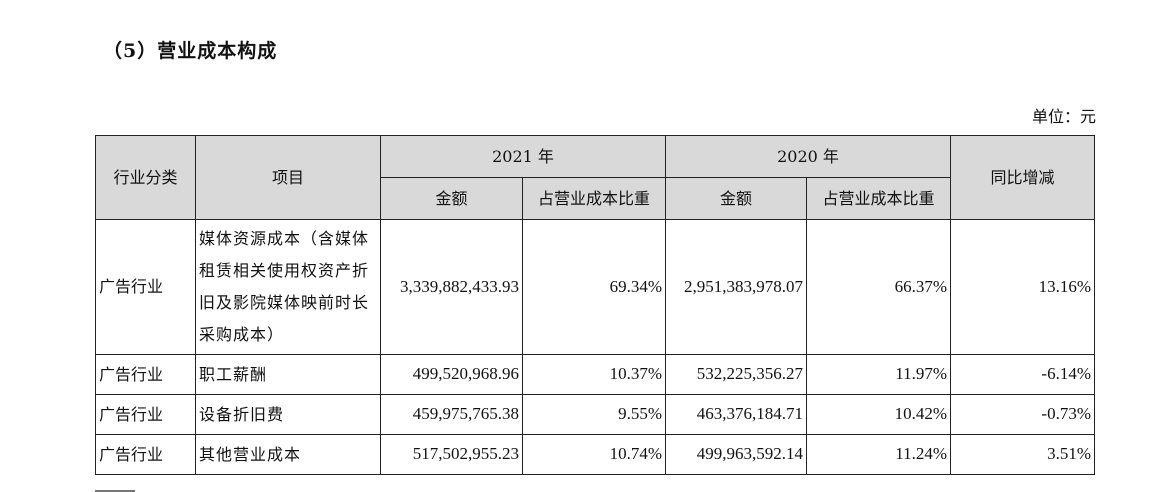  What do you see at coordinates (145, 177) in the screenshot?
I see `header-industry: 行业分类` at bounding box center [145, 177].